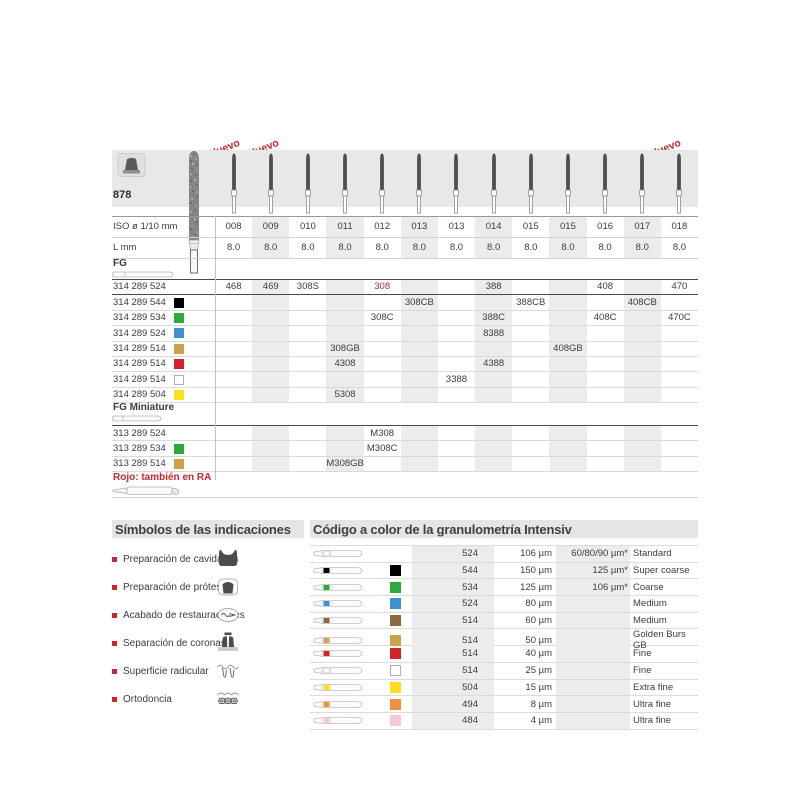 The height and width of the screenshot is (800, 800). What do you see at coordinates (453, 587) in the screenshot?
I see `legend-code: 534` at bounding box center [453, 587].